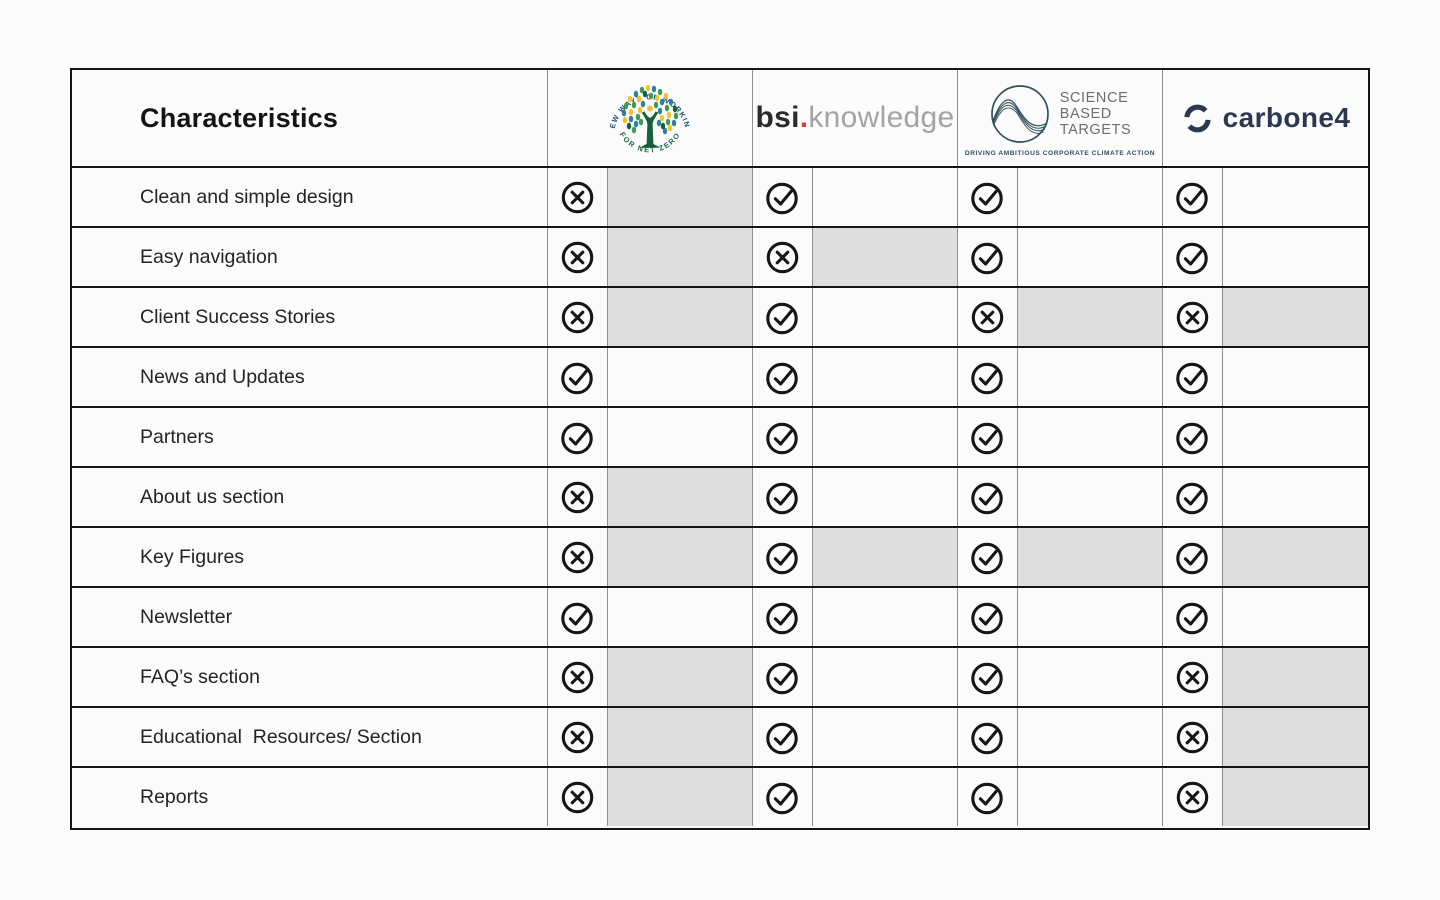  What do you see at coordinates (720, 376) in the screenshot?
I see `table-row: News and Updates` at bounding box center [720, 376].